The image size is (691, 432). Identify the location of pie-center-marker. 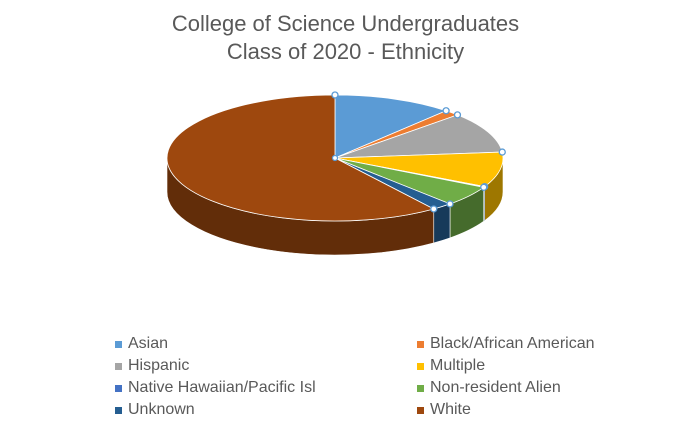
(335, 158).